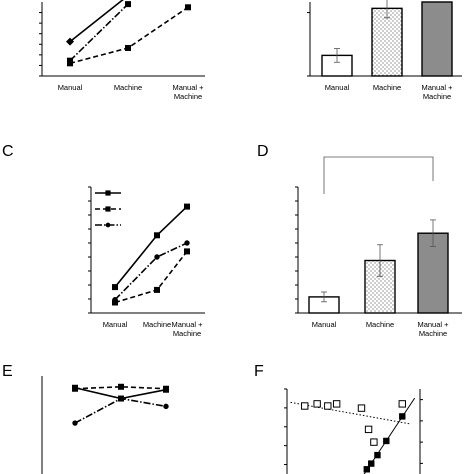 The image size is (474, 474). What do you see at coordinates (70, 41) in the screenshot?
I see `data-point-diamond` at bounding box center [70, 41].